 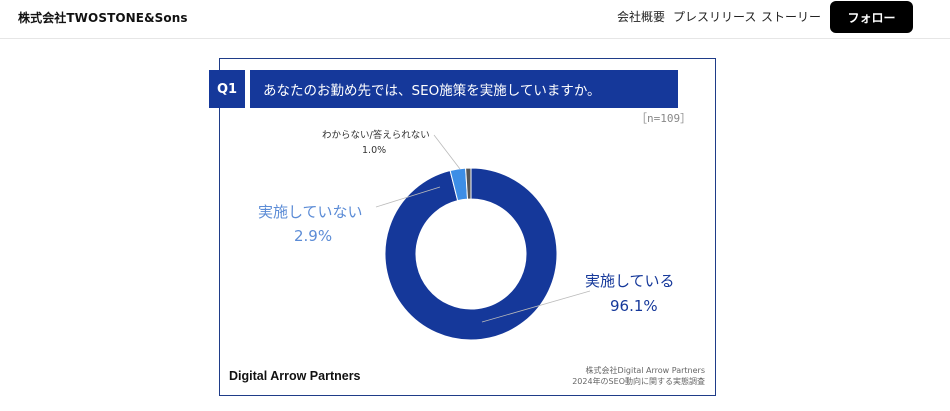 What do you see at coordinates (447, 152) in the screenshot?
I see `leader-line-unknown` at bounding box center [447, 152].